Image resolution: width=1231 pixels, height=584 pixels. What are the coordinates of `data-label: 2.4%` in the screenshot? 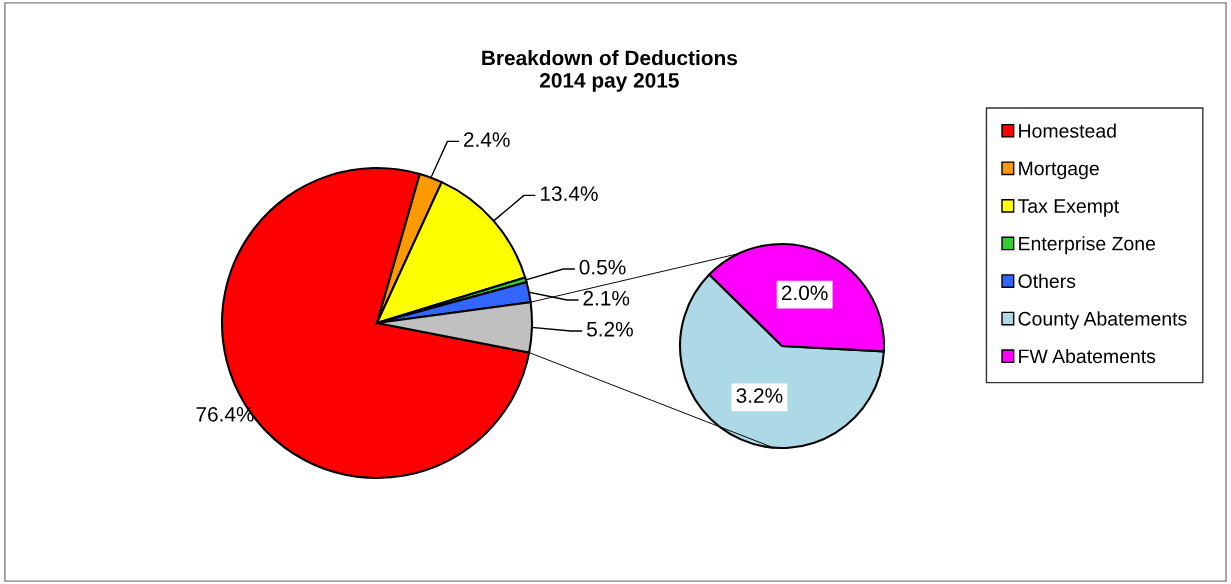 It's located at (486, 139).